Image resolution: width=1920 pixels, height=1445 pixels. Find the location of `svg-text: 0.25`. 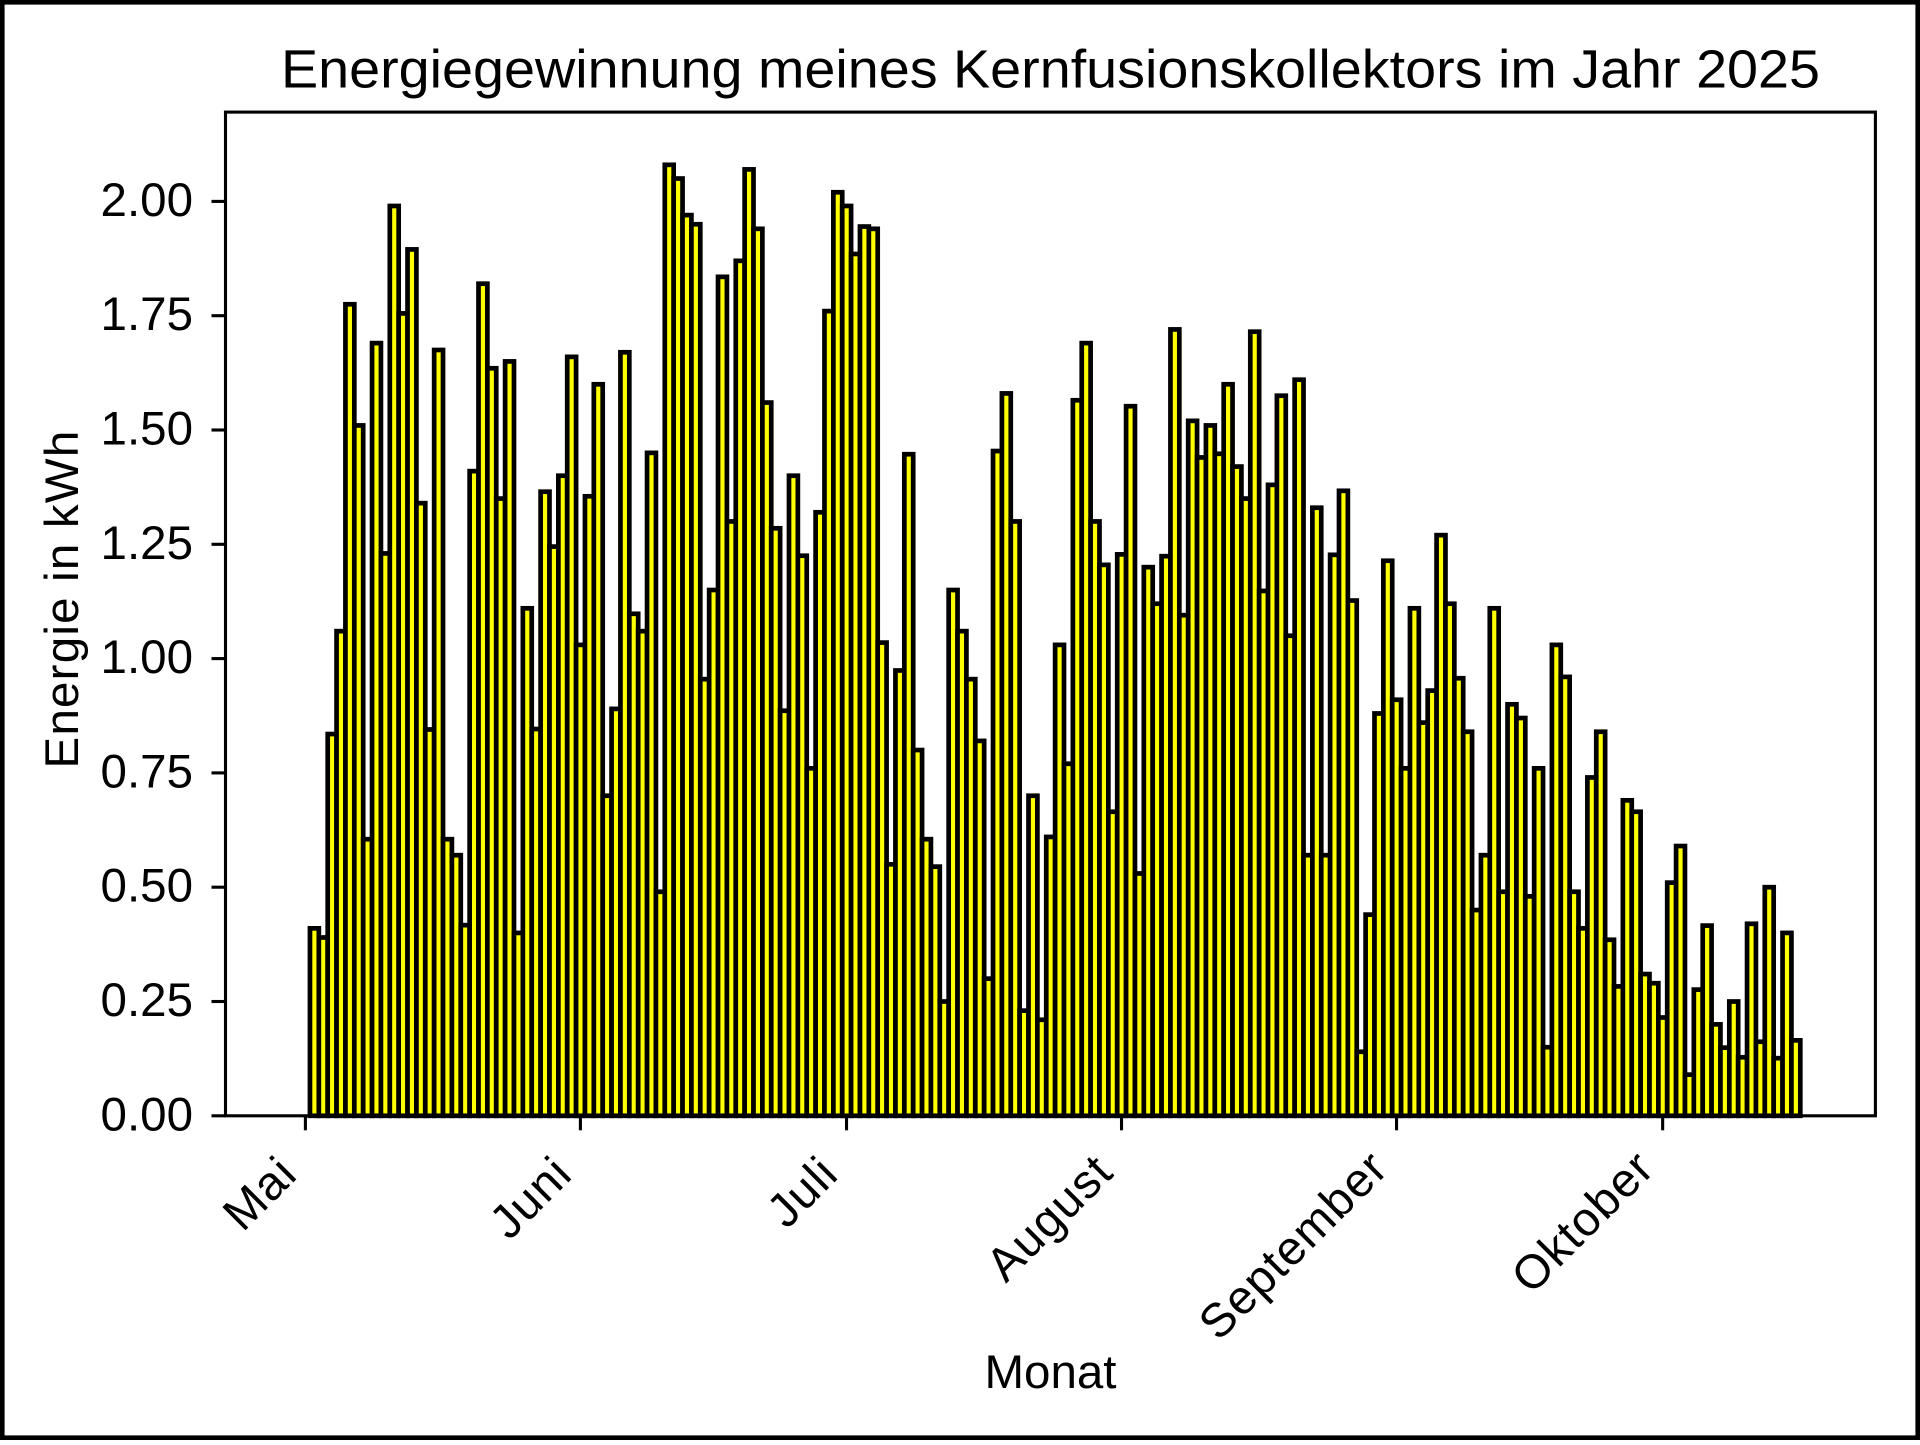

svg-text: 0.25 is located at coordinates (147, 1000).